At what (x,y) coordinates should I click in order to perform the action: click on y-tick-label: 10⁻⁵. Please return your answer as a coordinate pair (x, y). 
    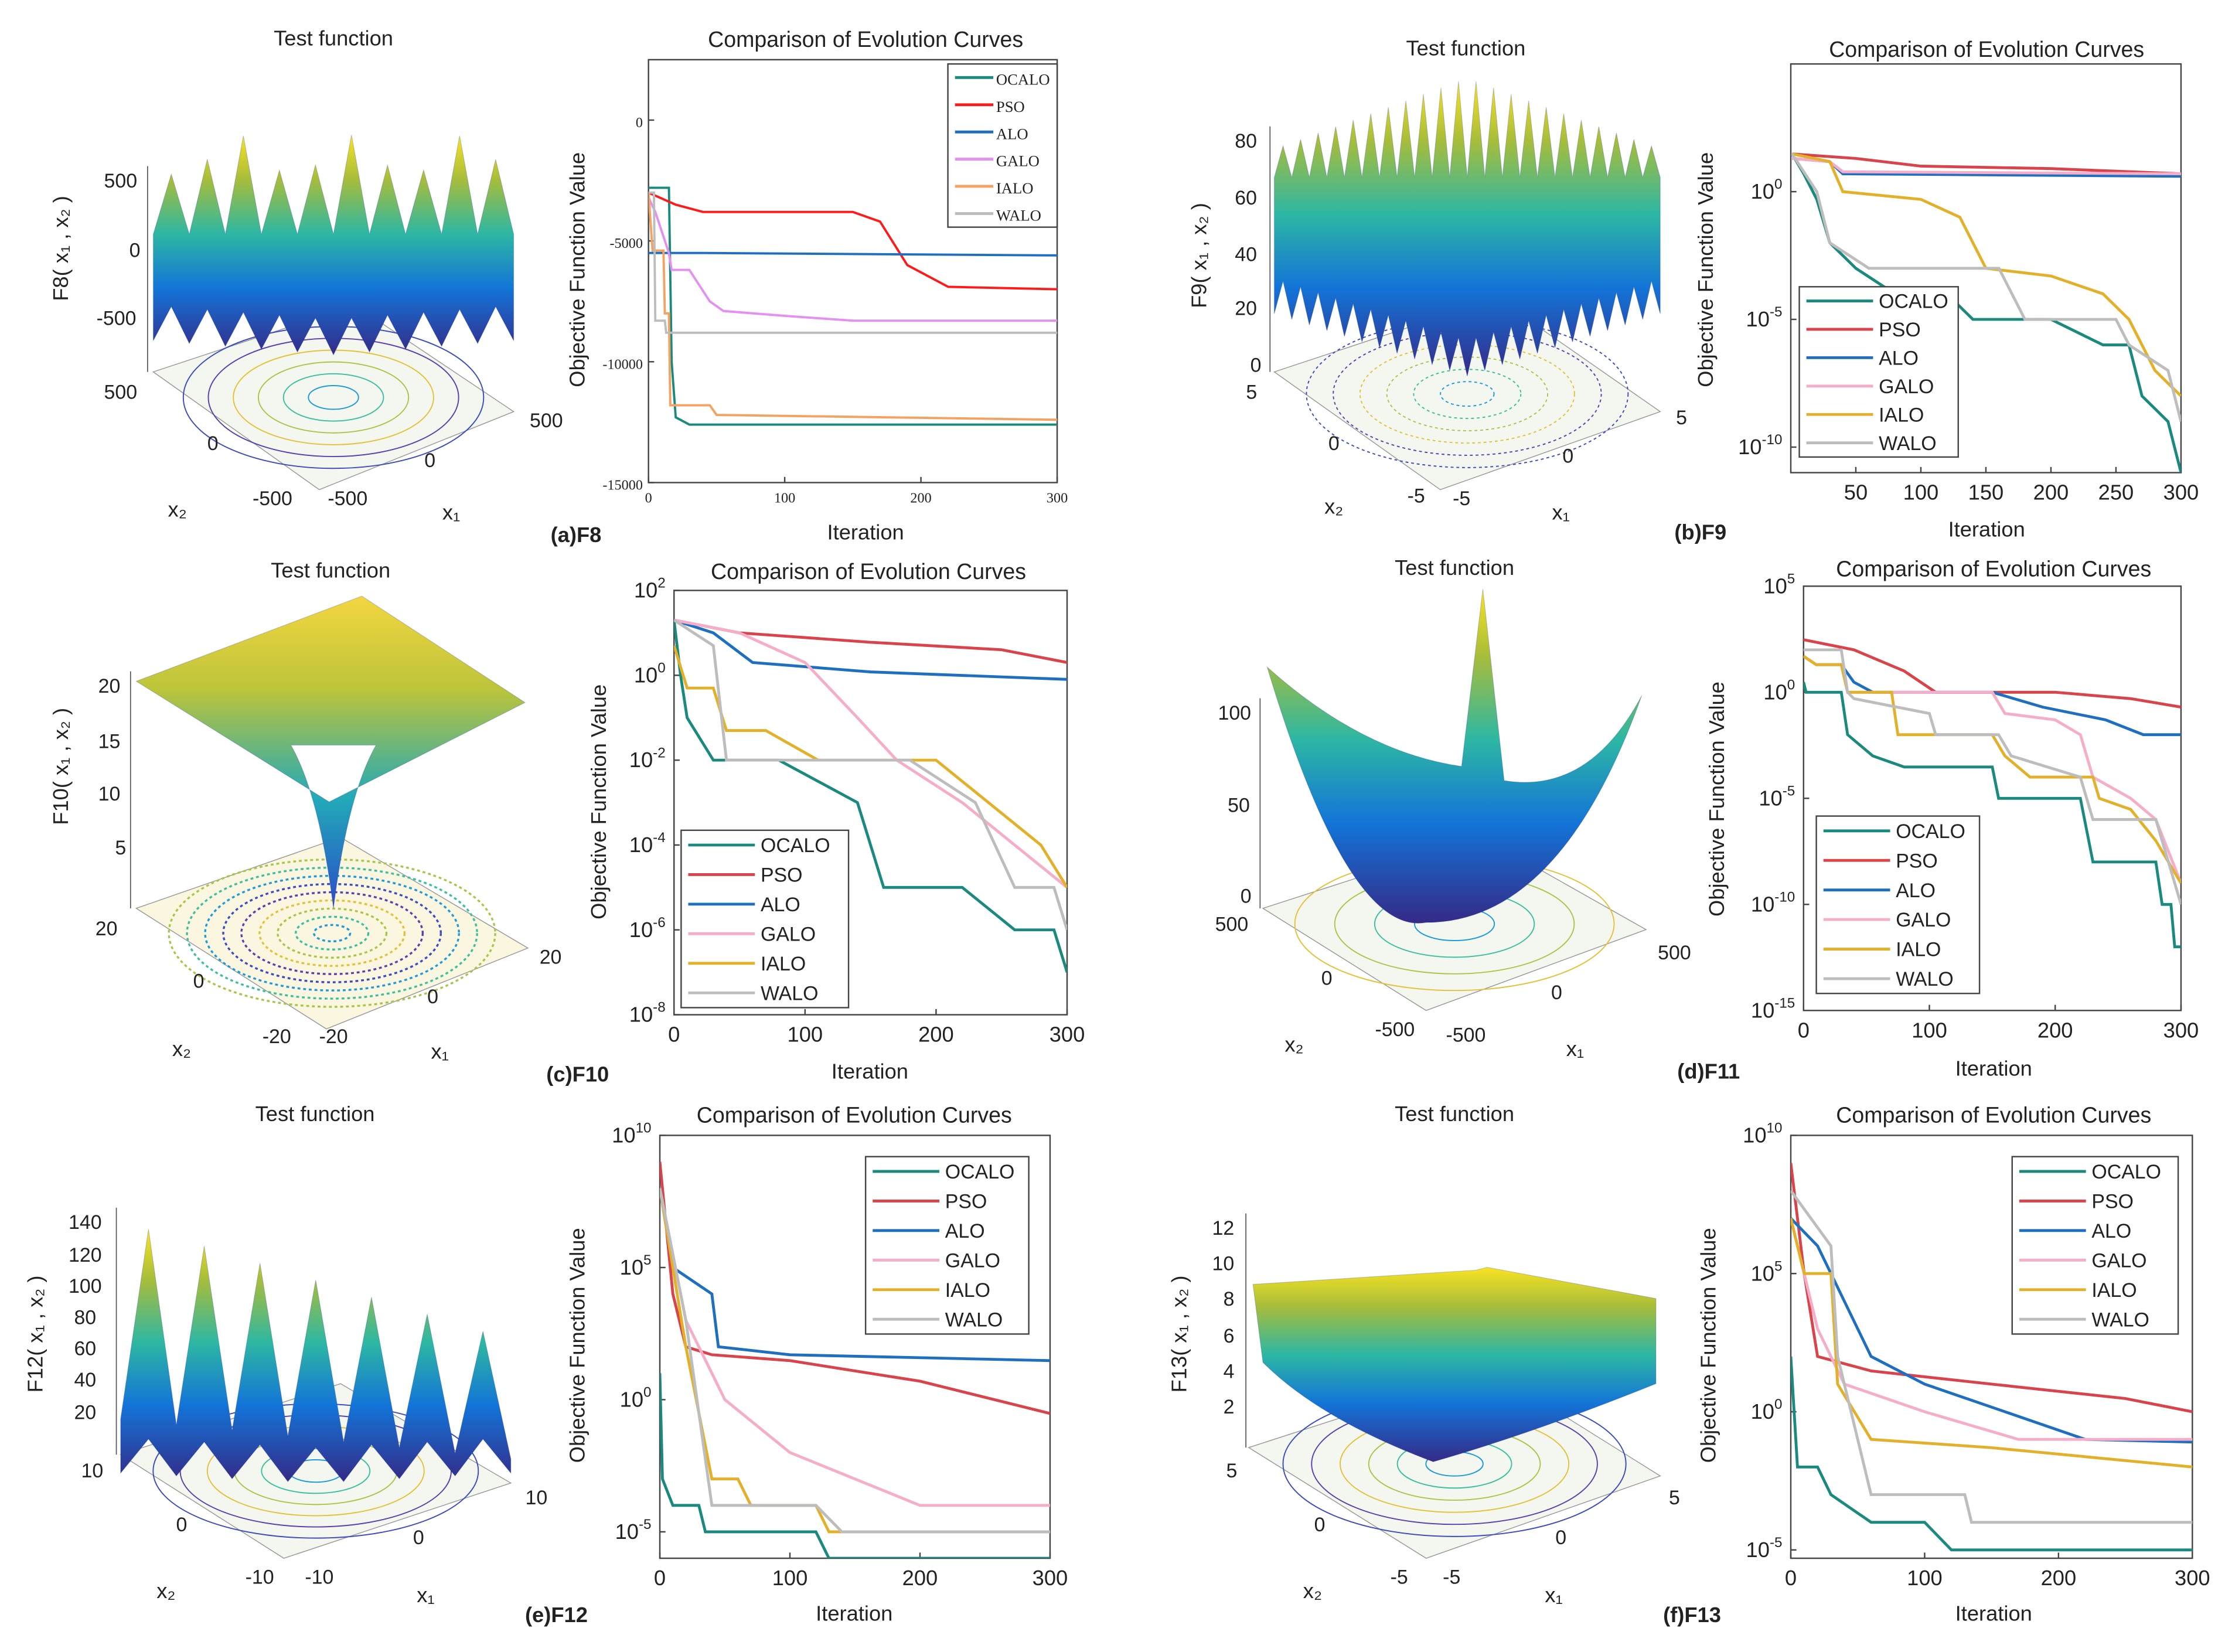
    Looking at the image, I should click on (1764, 317).